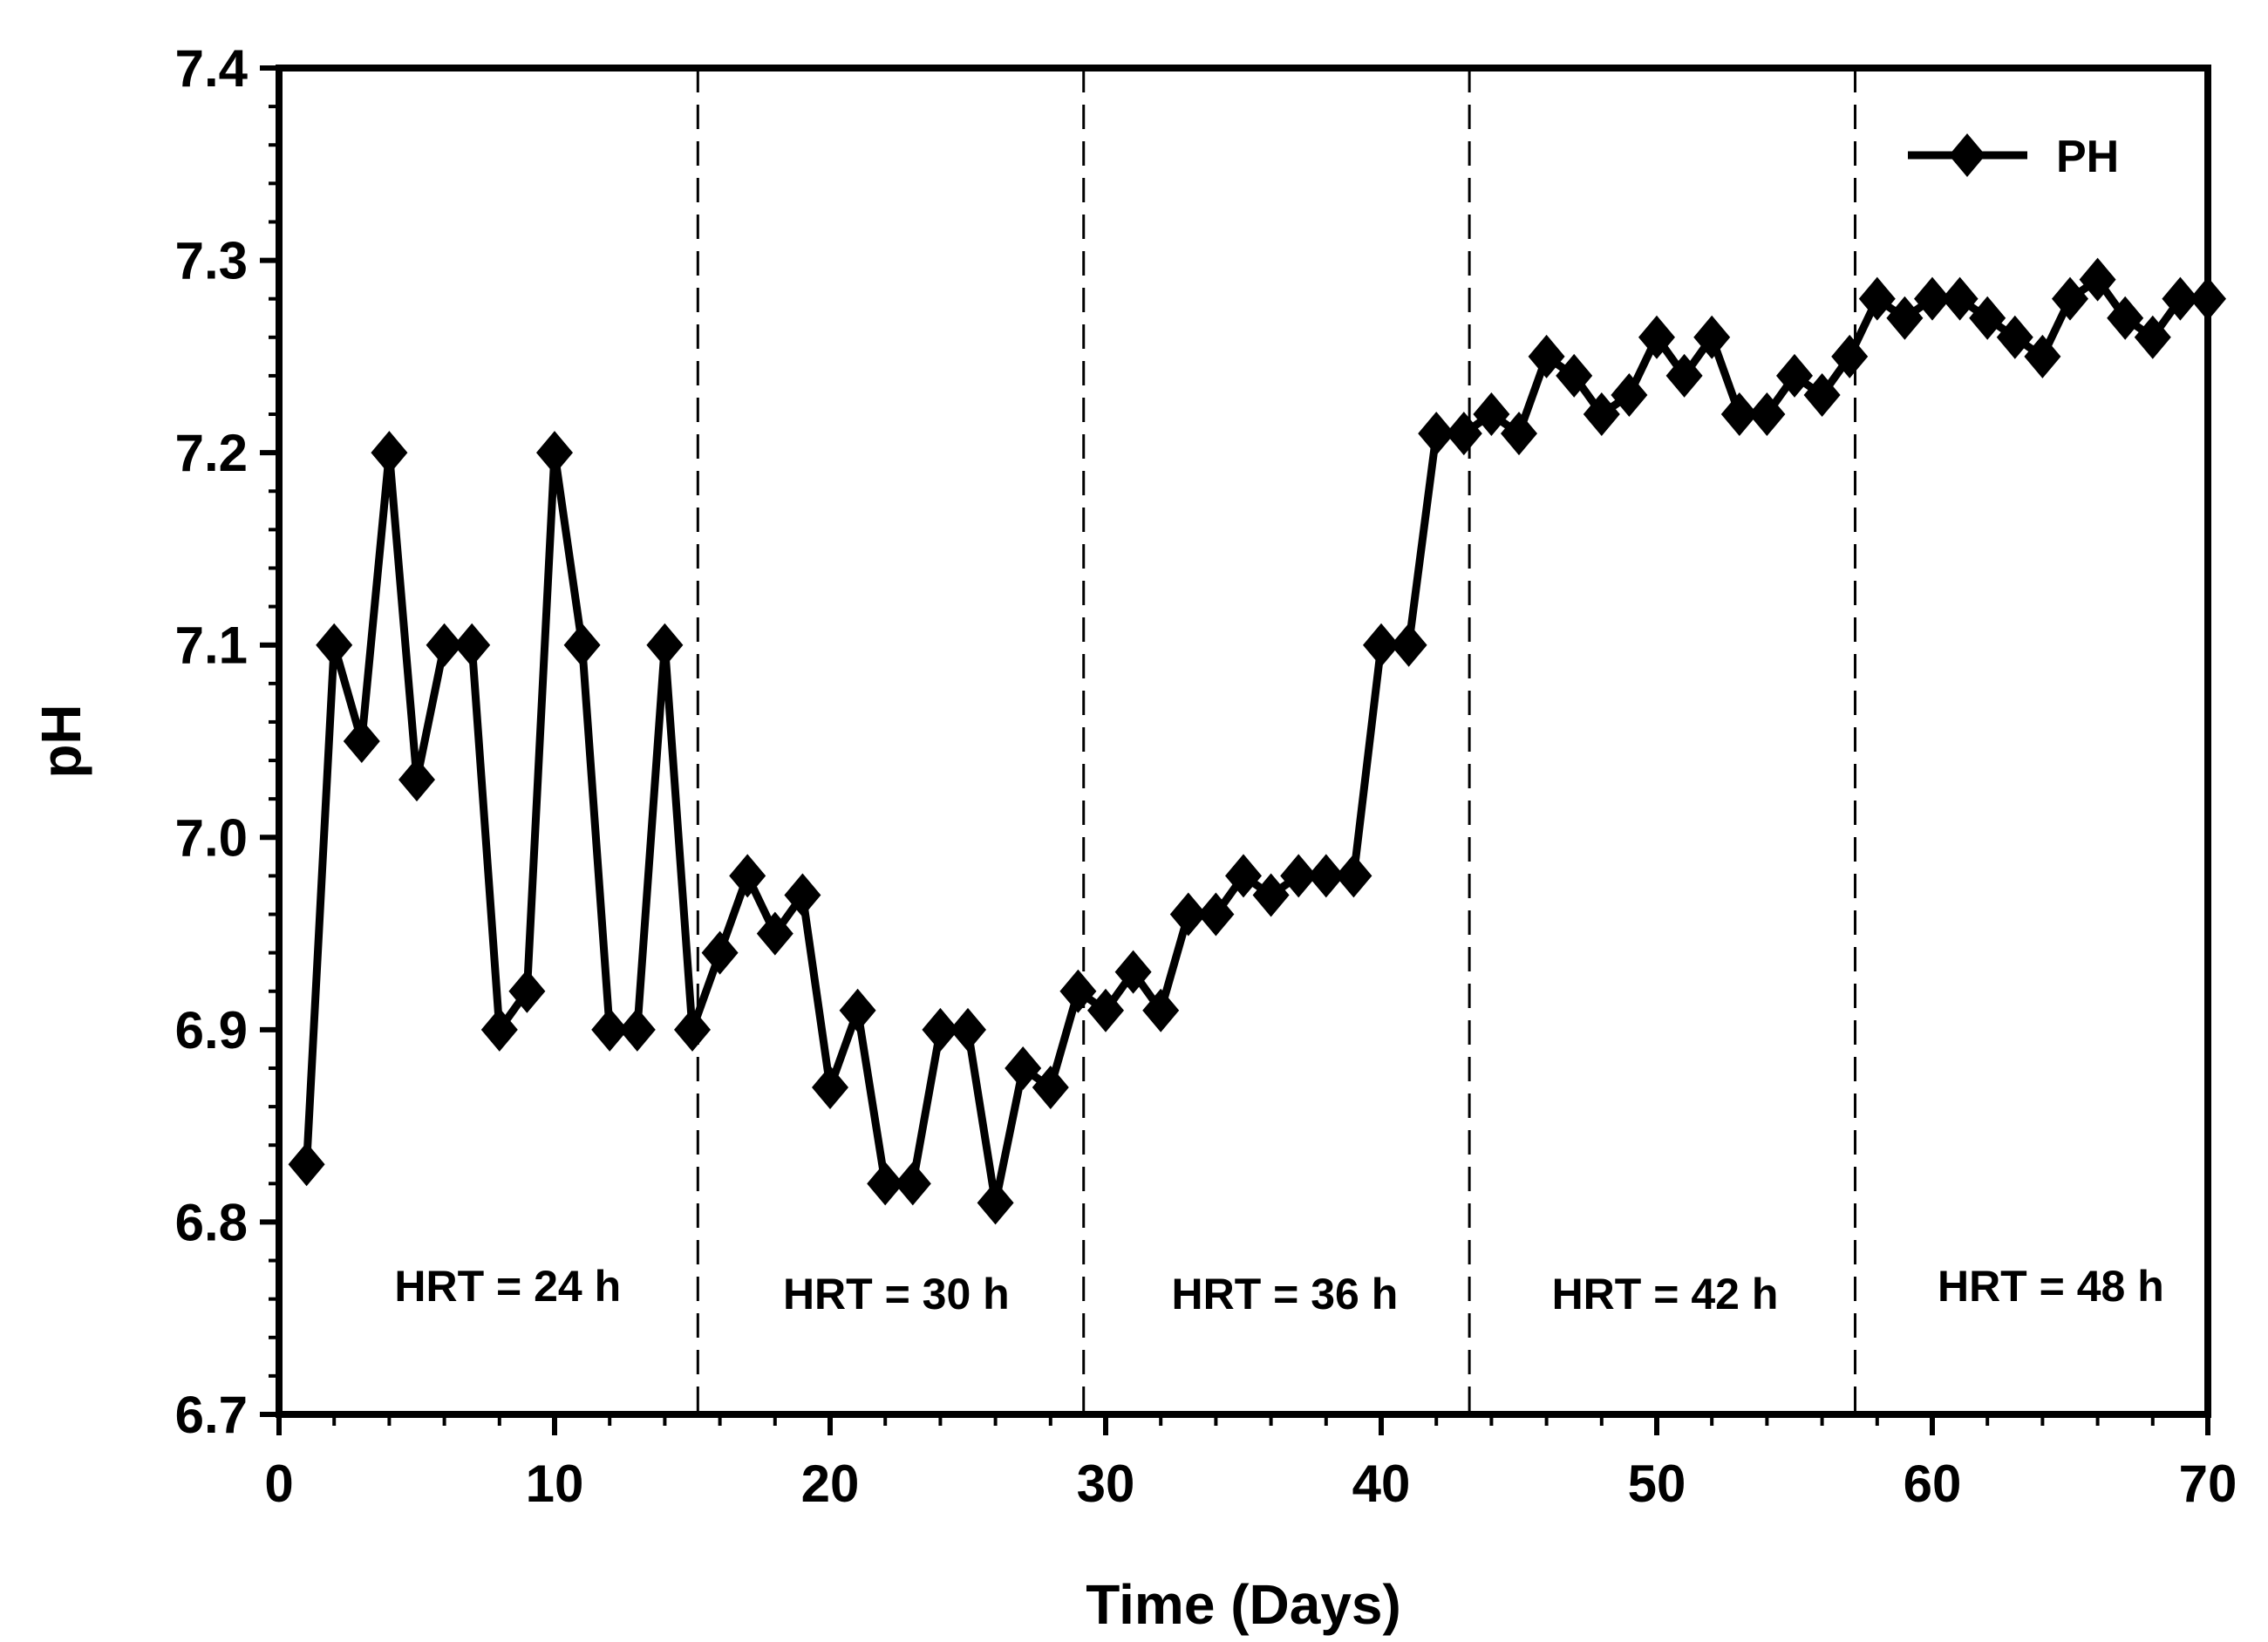 The height and width of the screenshot is (1642, 2268). I want to click on legend-label: PH, so click(2087, 157).